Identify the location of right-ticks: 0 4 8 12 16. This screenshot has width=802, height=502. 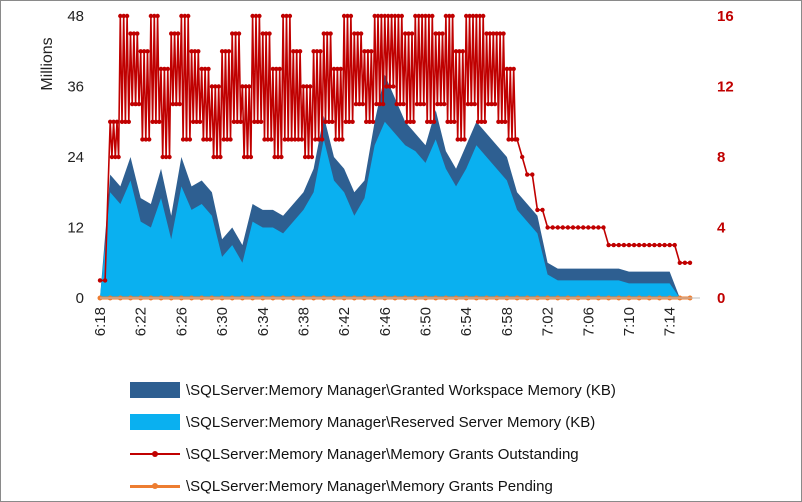
(725, 157).